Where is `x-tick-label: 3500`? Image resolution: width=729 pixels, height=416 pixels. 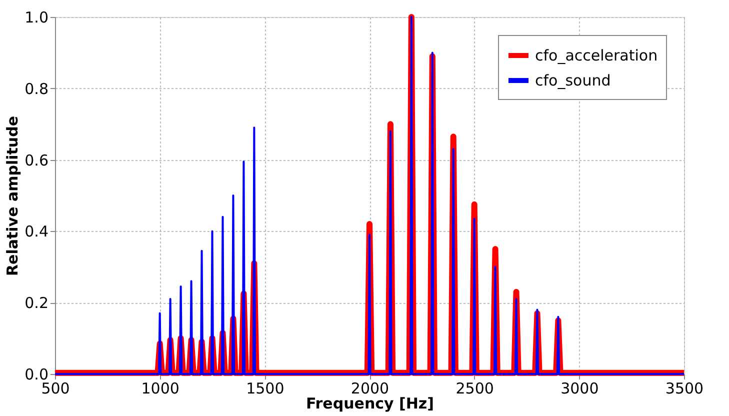
x-tick-label: 3500 is located at coordinates (684, 389).